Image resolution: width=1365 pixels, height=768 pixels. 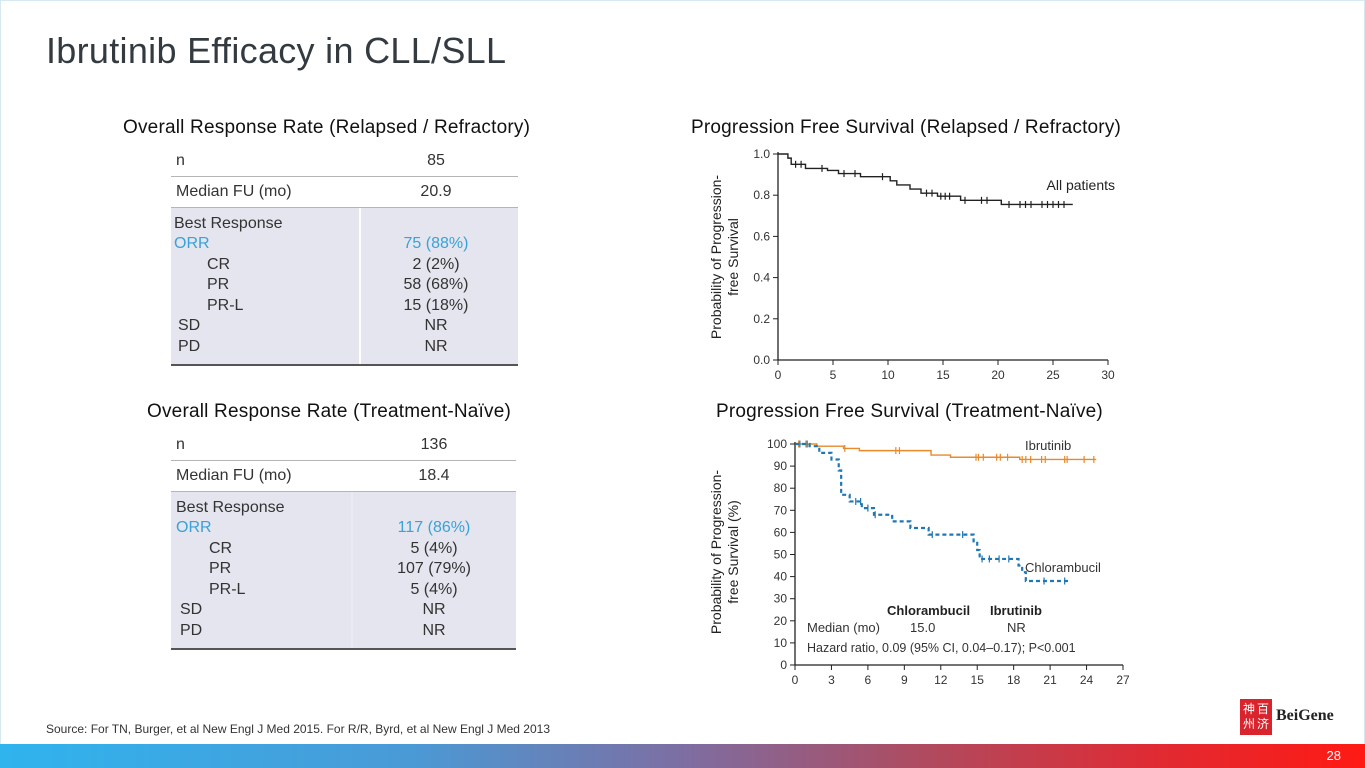 What do you see at coordinates (761, 319) in the screenshot?
I see `y-tick-label: 0.2` at bounding box center [761, 319].